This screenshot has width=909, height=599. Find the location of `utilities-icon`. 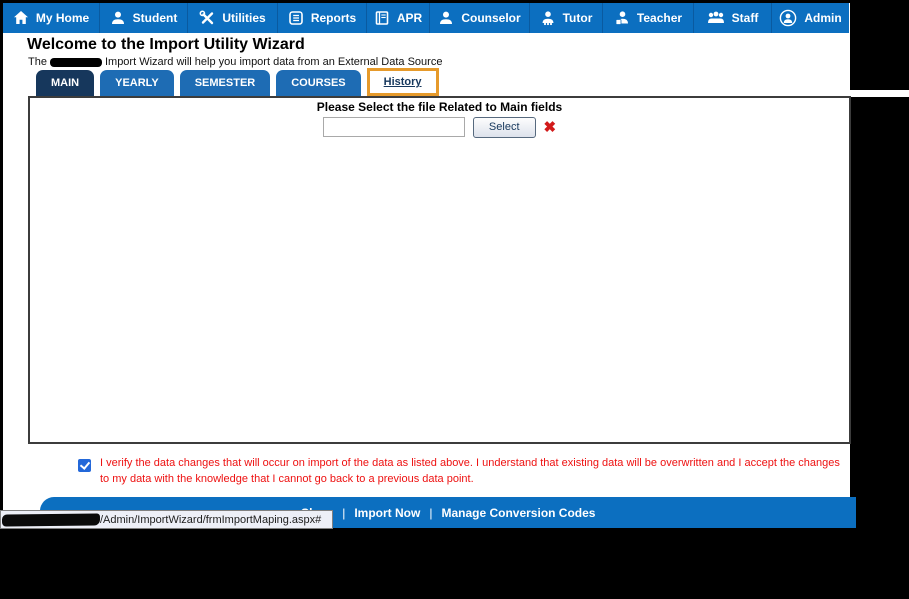

utilities-icon is located at coordinates (207, 18).